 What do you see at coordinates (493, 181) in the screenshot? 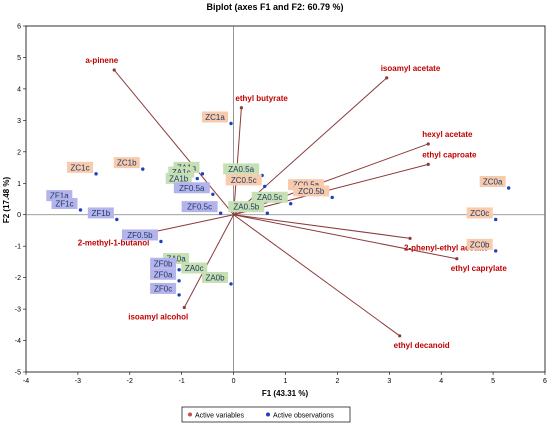
I see `observation-label: ZC0a` at bounding box center [493, 181].